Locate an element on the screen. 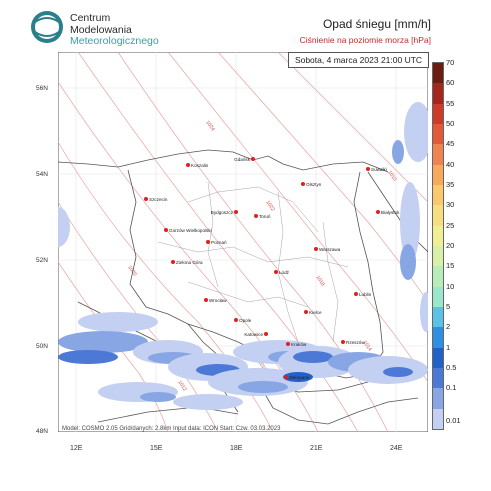 Image resolution: width=491 pixels, height=491 pixels. lon-label: 24E is located at coordinates (396, 448).